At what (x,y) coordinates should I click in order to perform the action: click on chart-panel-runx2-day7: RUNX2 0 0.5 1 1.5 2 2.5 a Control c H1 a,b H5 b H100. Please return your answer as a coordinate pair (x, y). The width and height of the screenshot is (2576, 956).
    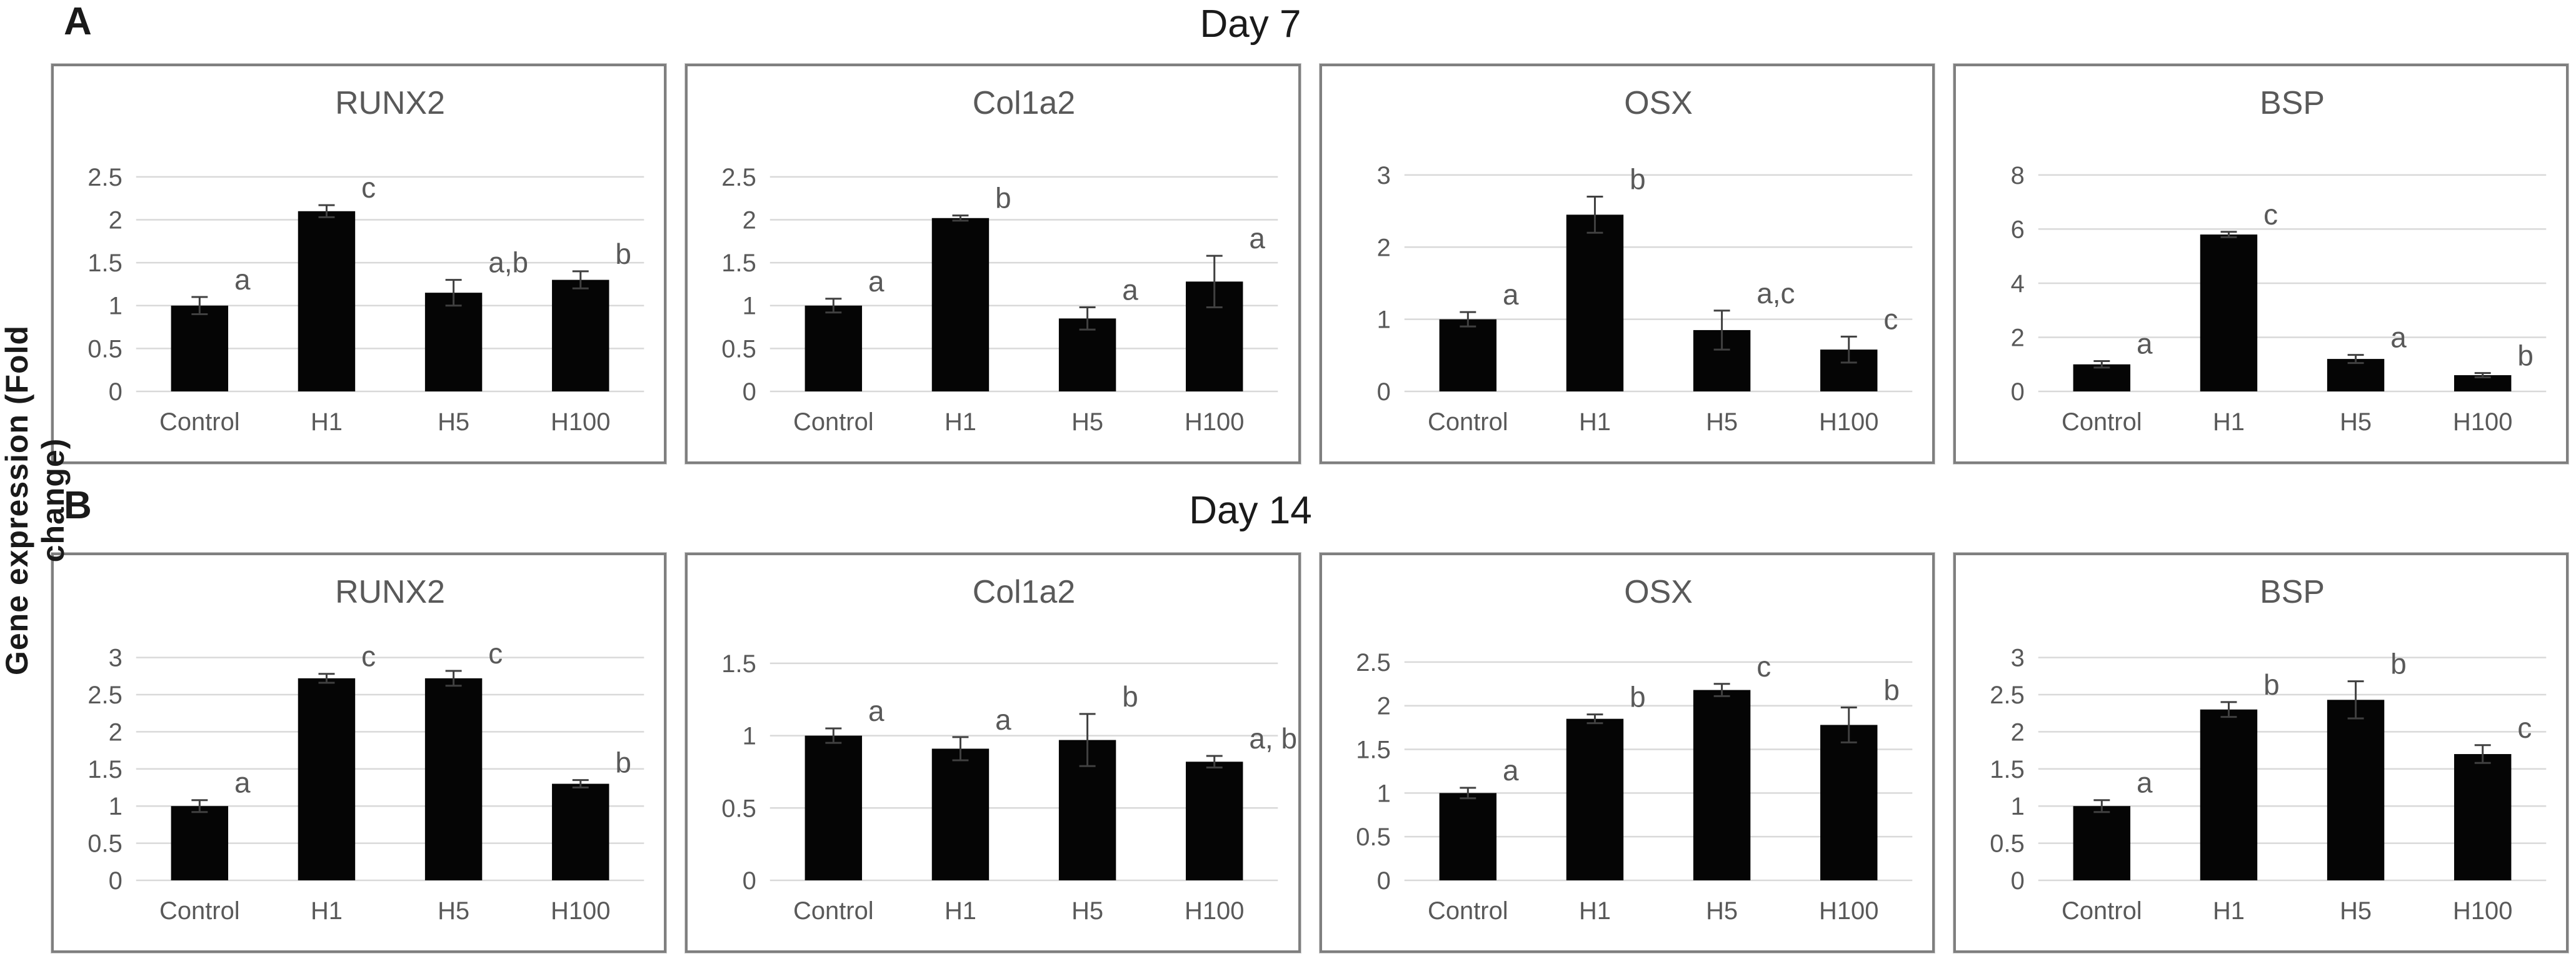
    Looking at the image, I should click on (359, 264).